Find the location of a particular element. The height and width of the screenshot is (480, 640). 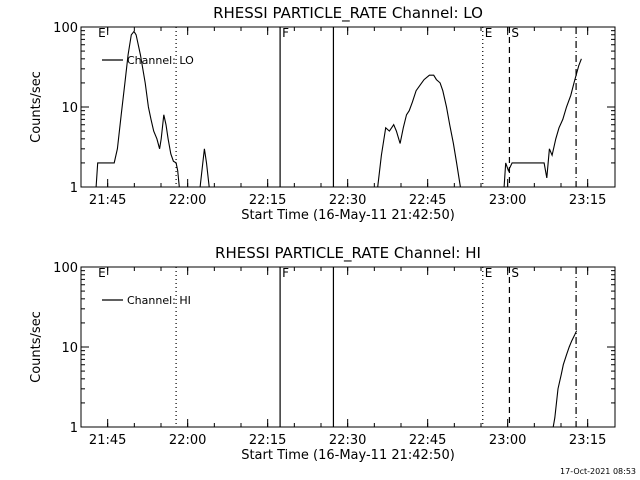

legend-label: Channel: HI is located at coordinates (159, 300).